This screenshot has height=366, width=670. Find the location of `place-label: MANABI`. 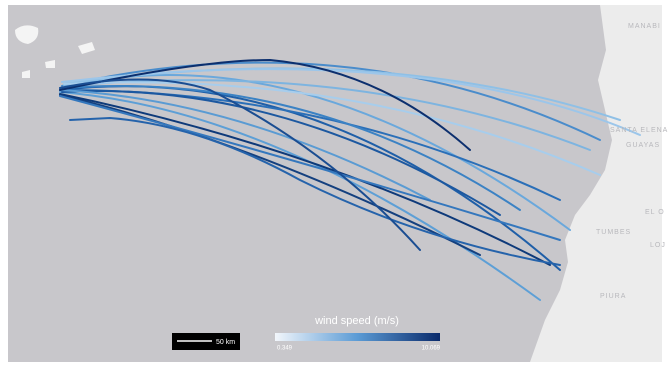

place-label: MANABI is located at coordinates (644, 26).